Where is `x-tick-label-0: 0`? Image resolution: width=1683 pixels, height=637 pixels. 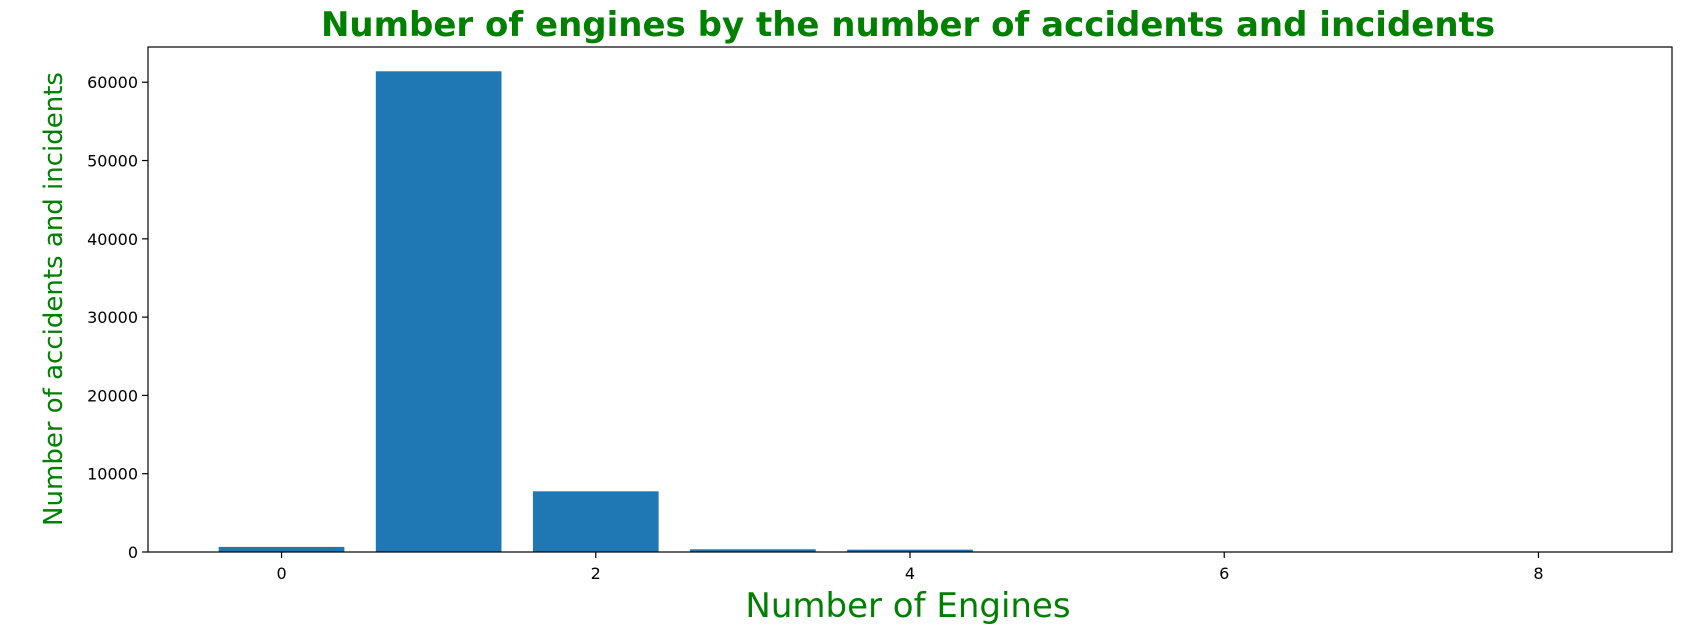
x-tick-label-0: 0 is located at coordinates (281, 573).